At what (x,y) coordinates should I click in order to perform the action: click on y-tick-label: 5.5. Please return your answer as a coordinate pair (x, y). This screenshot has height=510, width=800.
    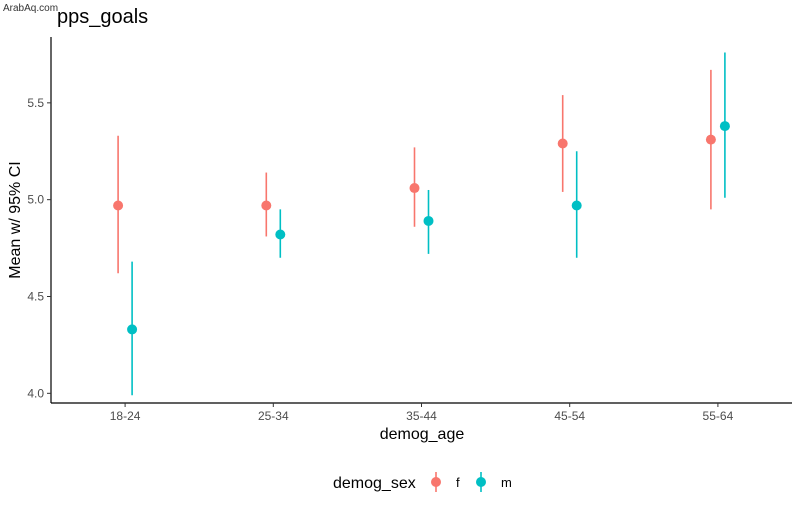
    Looking at the image, I should click on (35, 103).